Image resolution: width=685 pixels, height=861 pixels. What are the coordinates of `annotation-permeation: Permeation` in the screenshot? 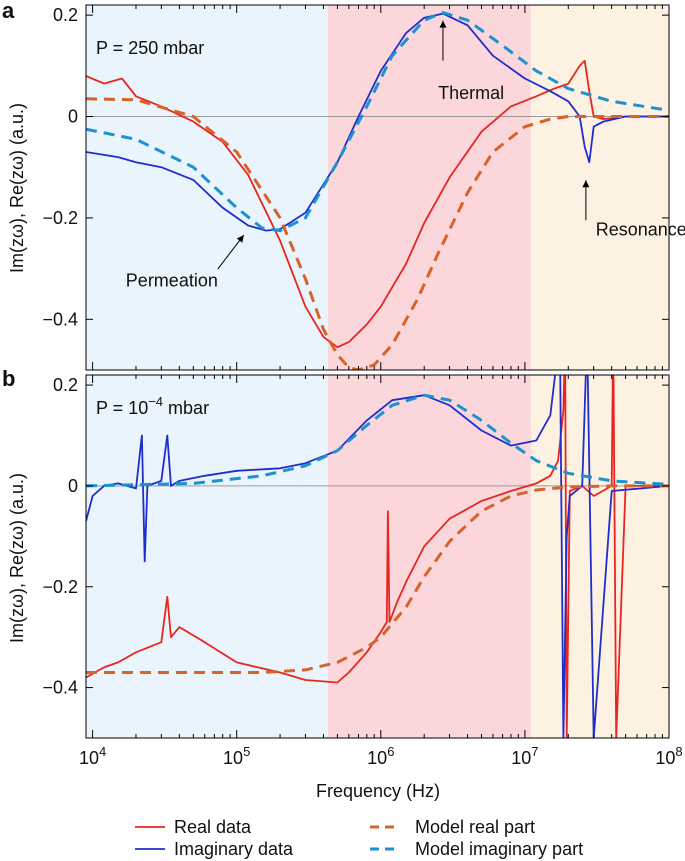 It's located at (172, 280).